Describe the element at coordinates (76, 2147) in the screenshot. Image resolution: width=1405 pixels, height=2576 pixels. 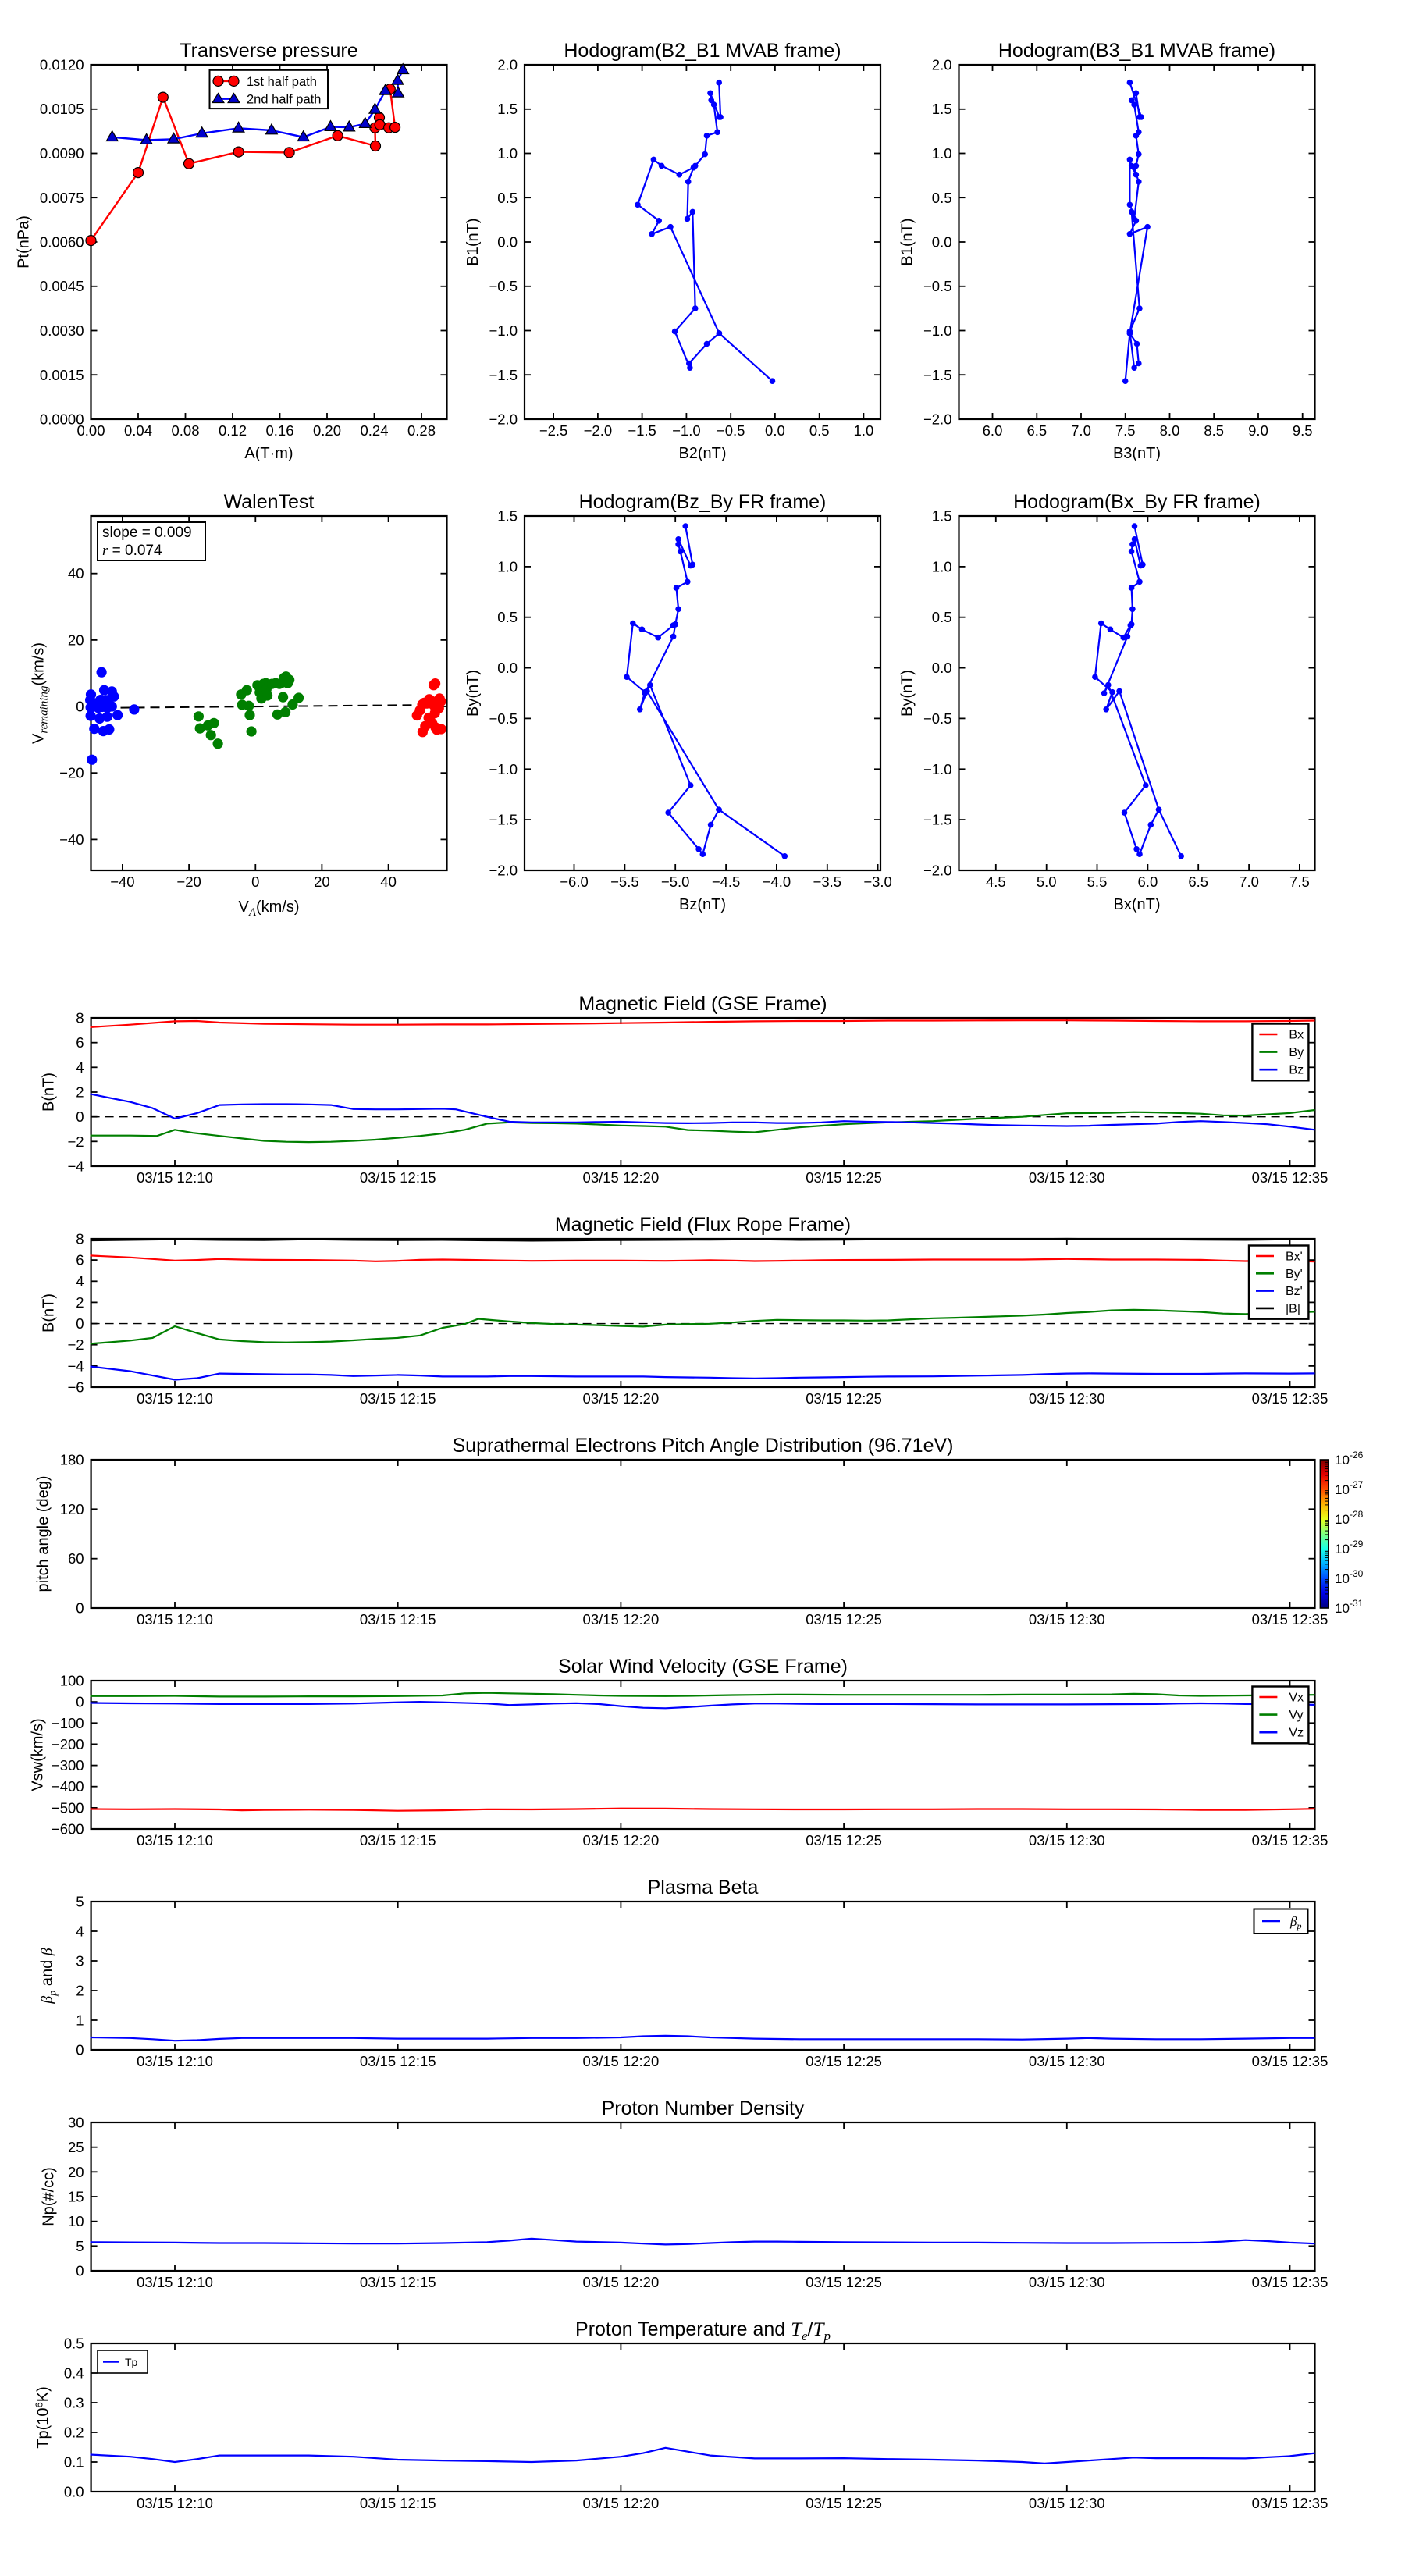
I see `svg-text: 25` at that location.